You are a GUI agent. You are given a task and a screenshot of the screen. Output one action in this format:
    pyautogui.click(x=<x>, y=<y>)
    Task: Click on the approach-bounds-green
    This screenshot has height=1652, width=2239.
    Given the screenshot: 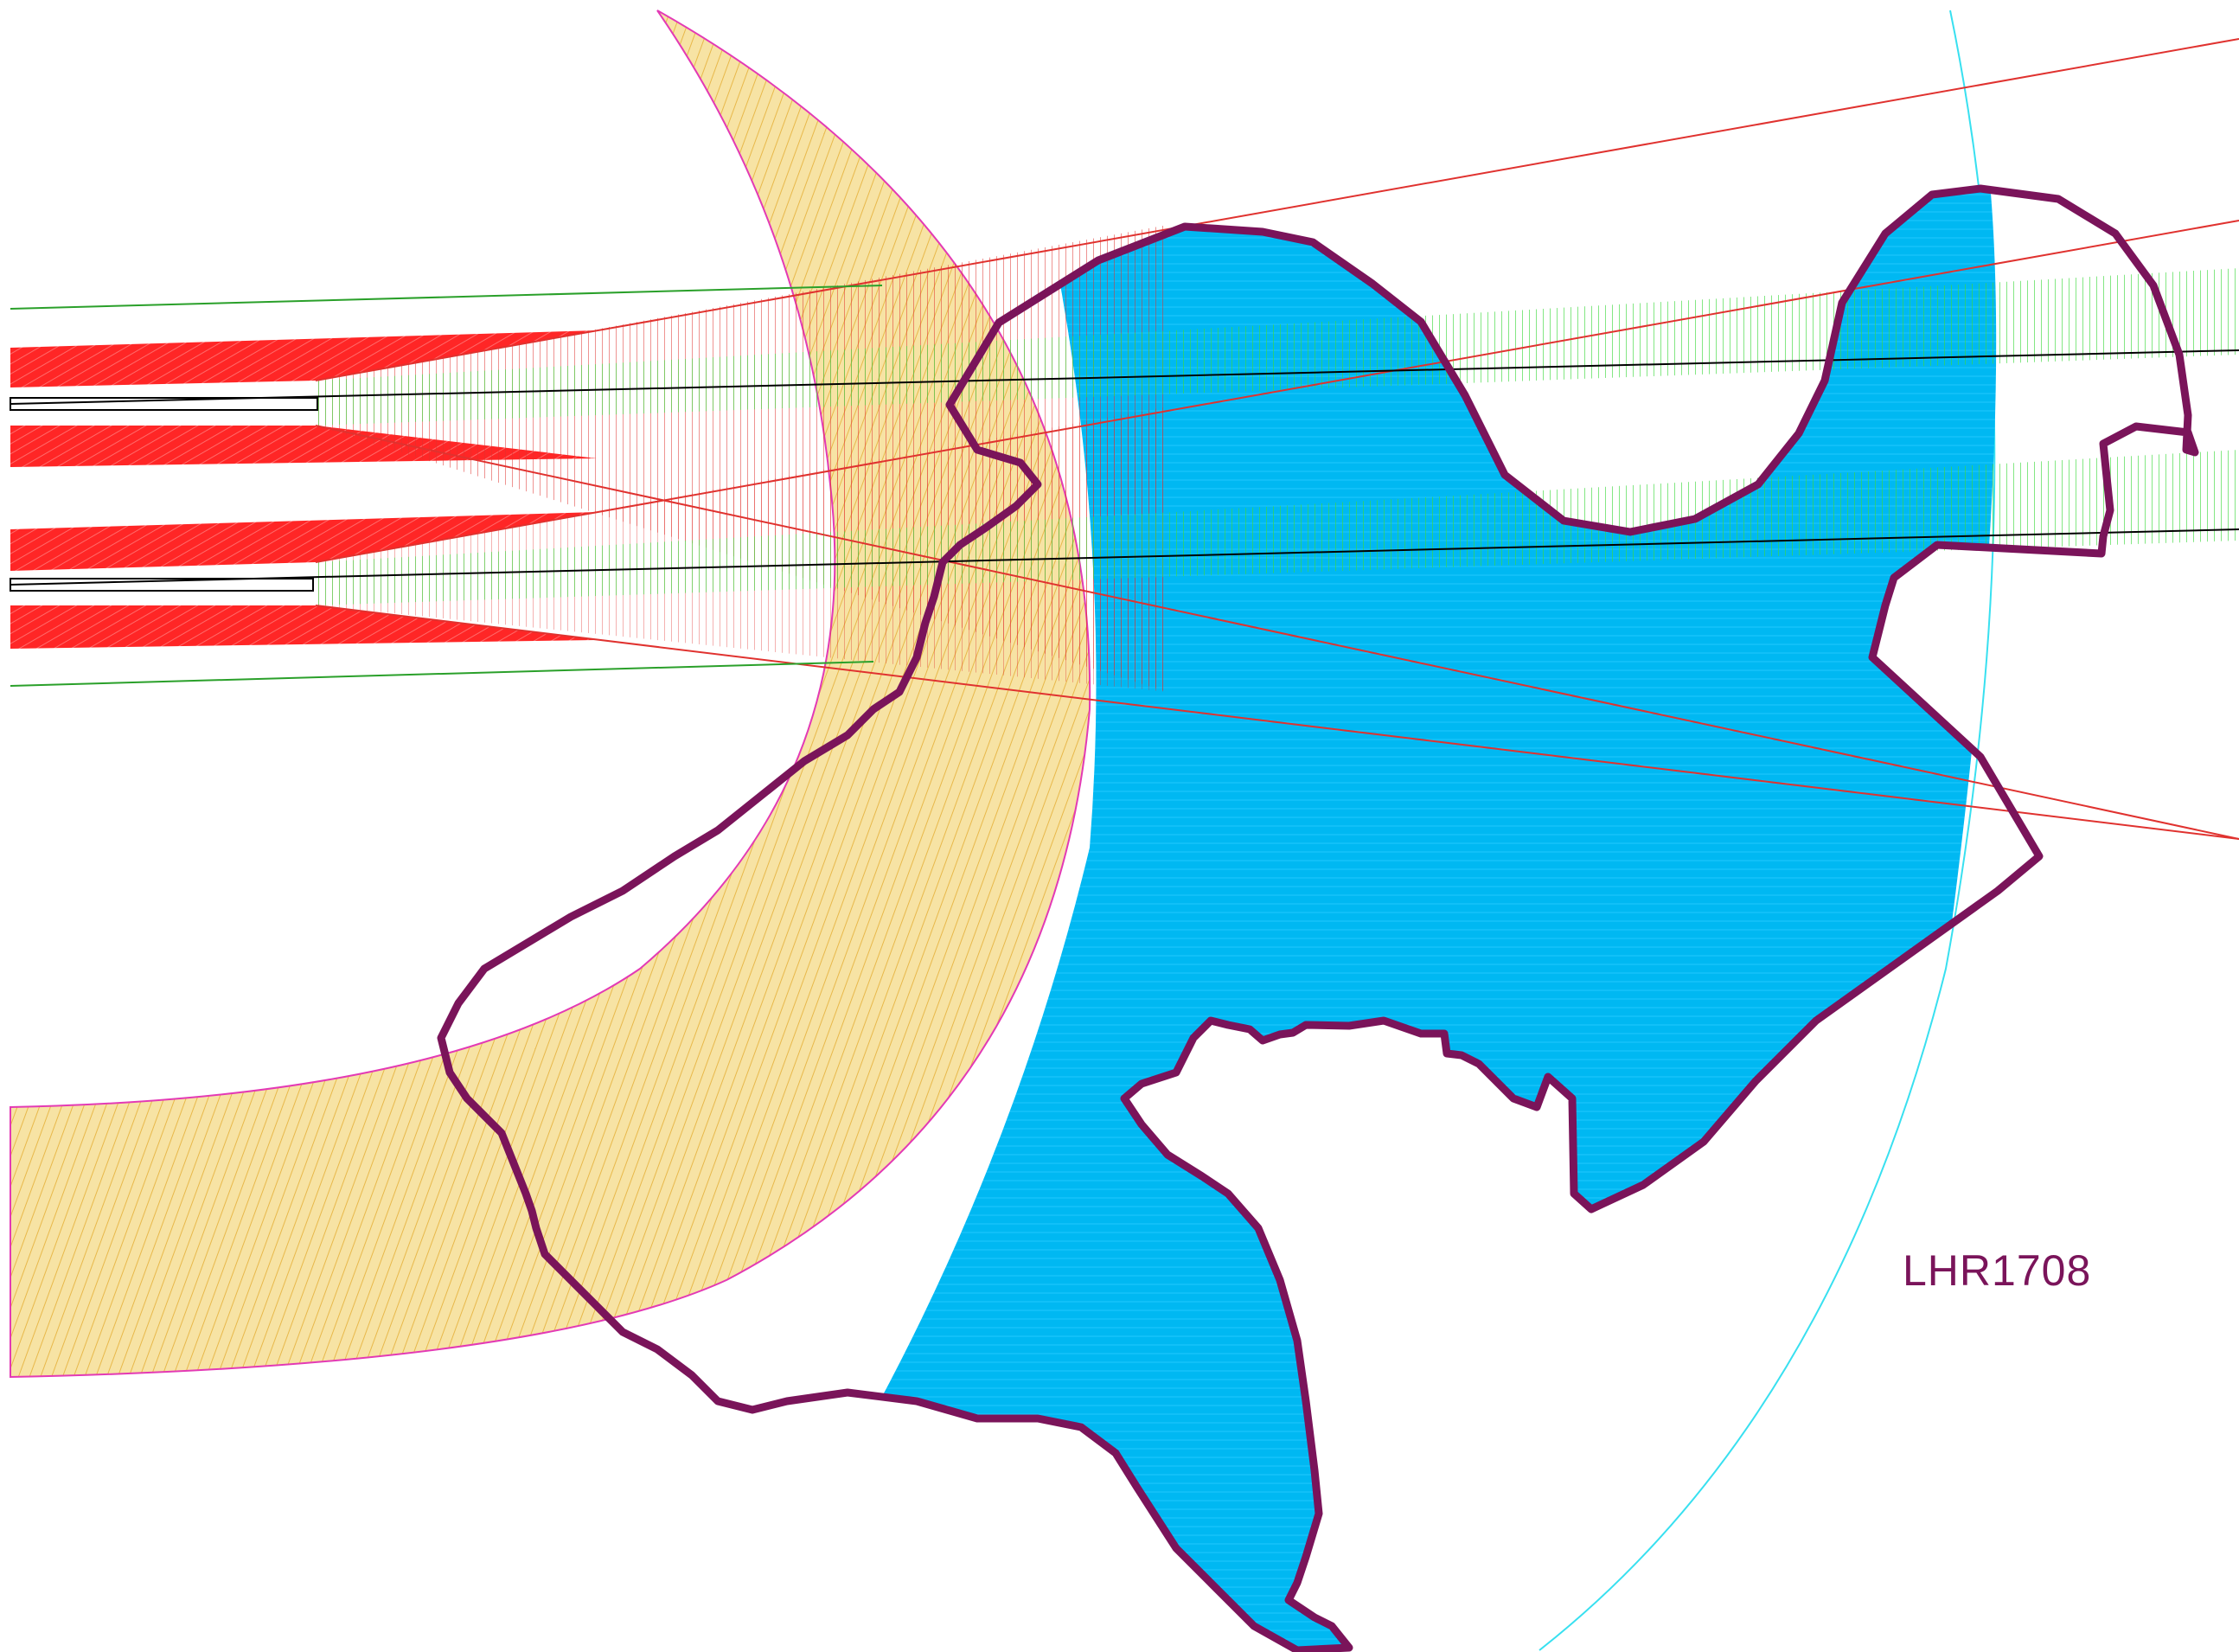 What is the action you would take?
    pyautogui.click(x=446, y=486)
    